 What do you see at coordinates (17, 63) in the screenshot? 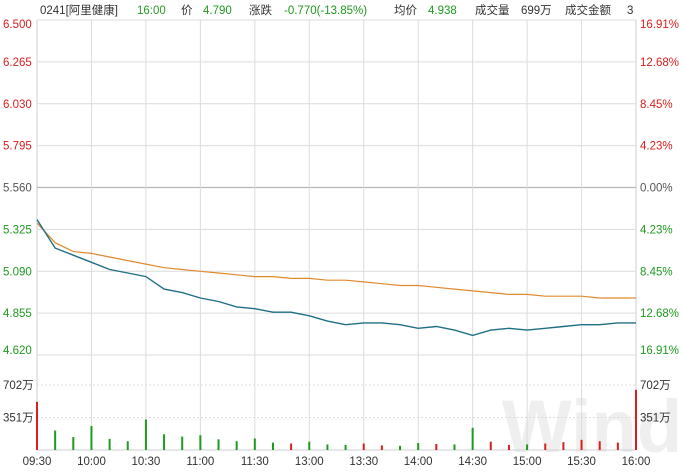
I see `price-tick-label: 6.265` at bounding box center [17, 63].